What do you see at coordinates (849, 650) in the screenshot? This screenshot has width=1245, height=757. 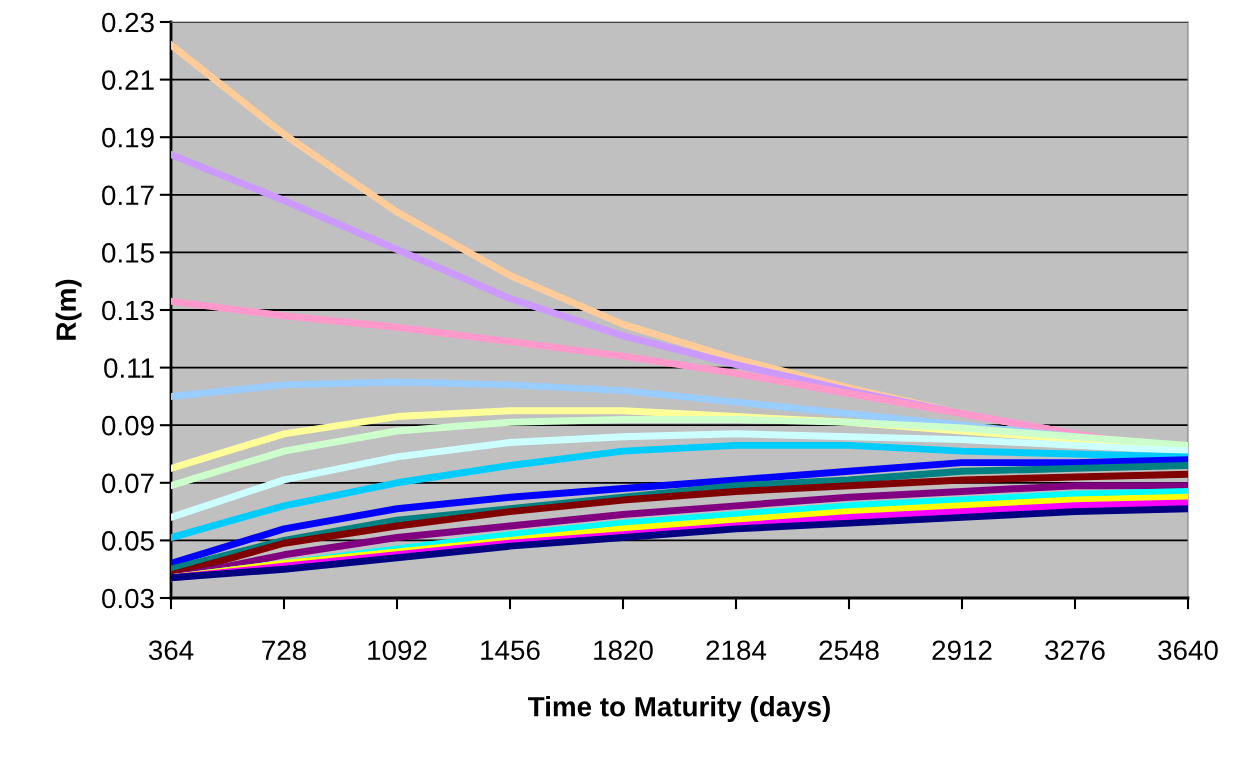 I see `x-tick-label: 2548` at bounding box center [849, 650].